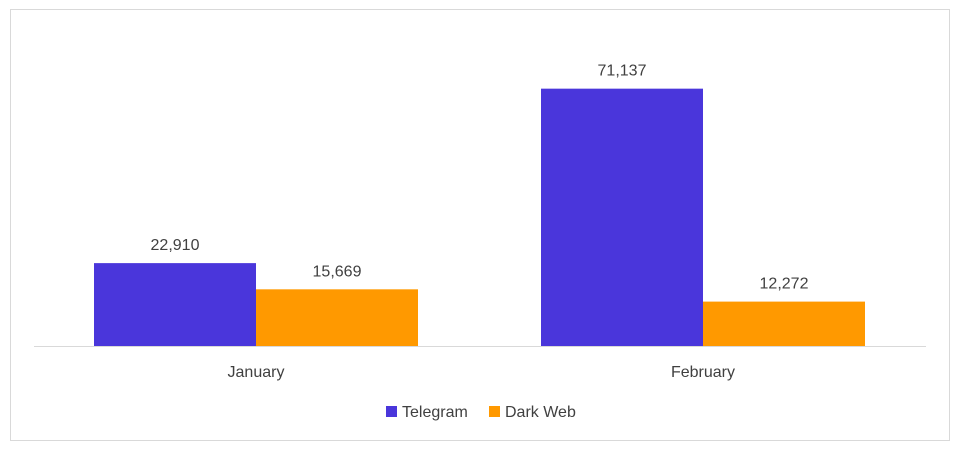 This screenshot has height=456, width=963. I want to click on x-tick-label-february: February, so click(703, 372).